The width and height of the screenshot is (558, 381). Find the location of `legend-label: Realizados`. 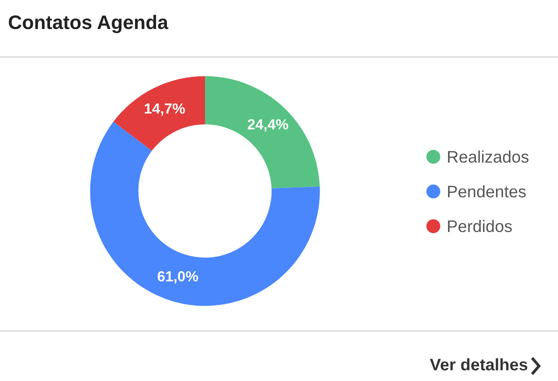

legend-label: Realizados is located at coordinates (488, 156).